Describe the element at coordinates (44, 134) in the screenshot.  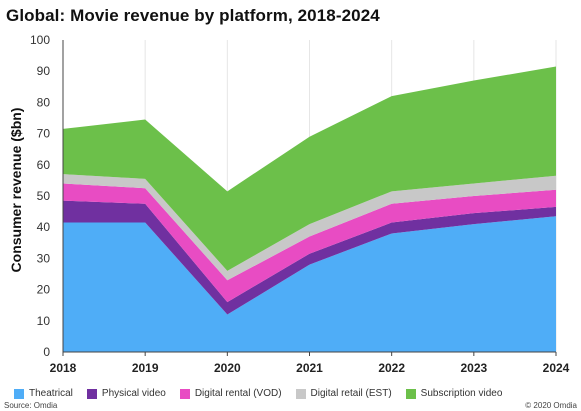
I see `y-tick-label-70: 70` at that location.